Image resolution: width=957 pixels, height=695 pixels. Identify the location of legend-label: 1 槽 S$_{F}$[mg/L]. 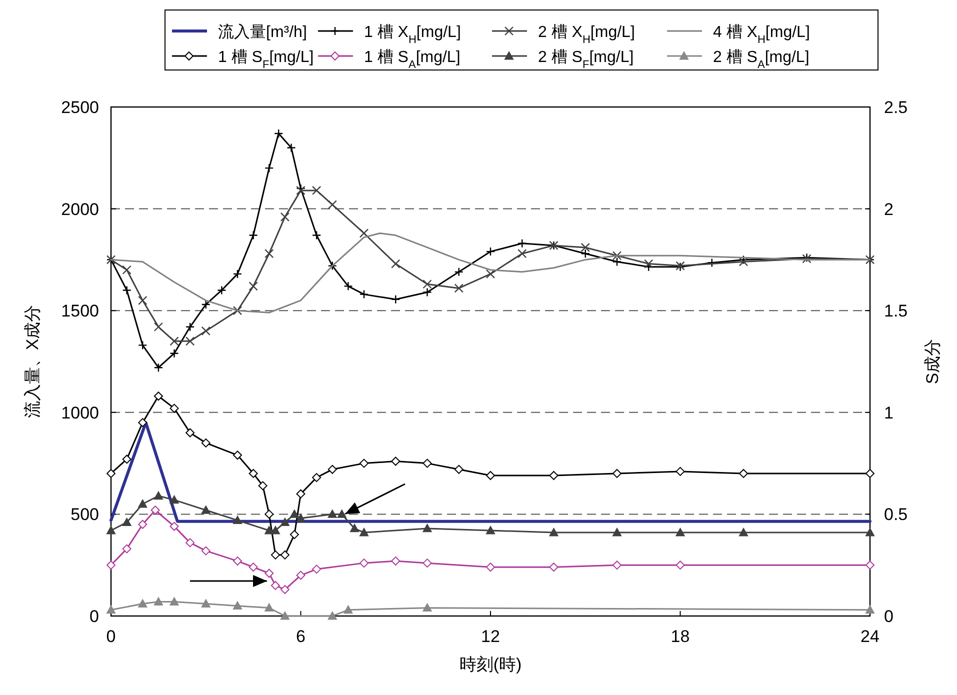
(266, 59).